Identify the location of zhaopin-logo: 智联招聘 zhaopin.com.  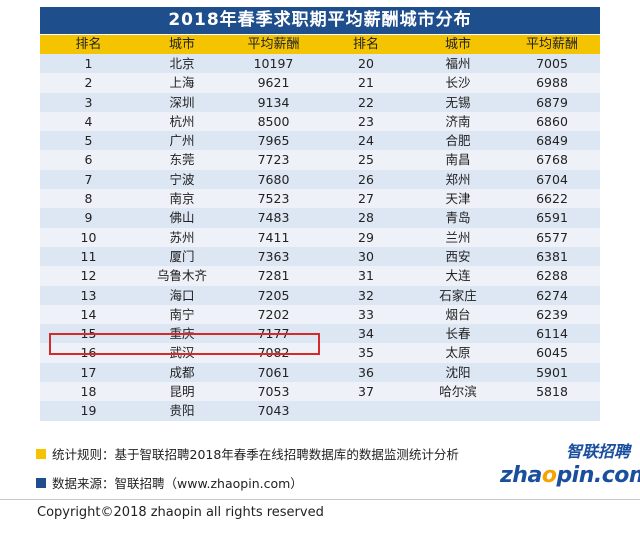
(570, 463).